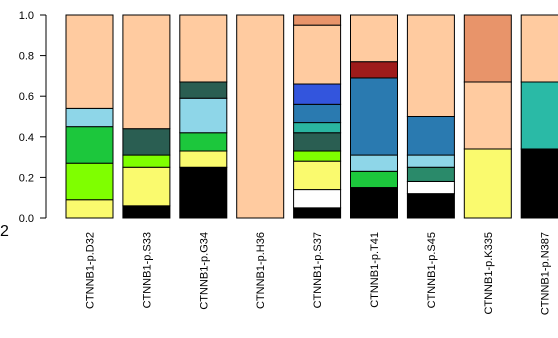 The image size is (558, 338). I want to click on x-tick-label: CTNNB1-p.S45, so click(432, 270).